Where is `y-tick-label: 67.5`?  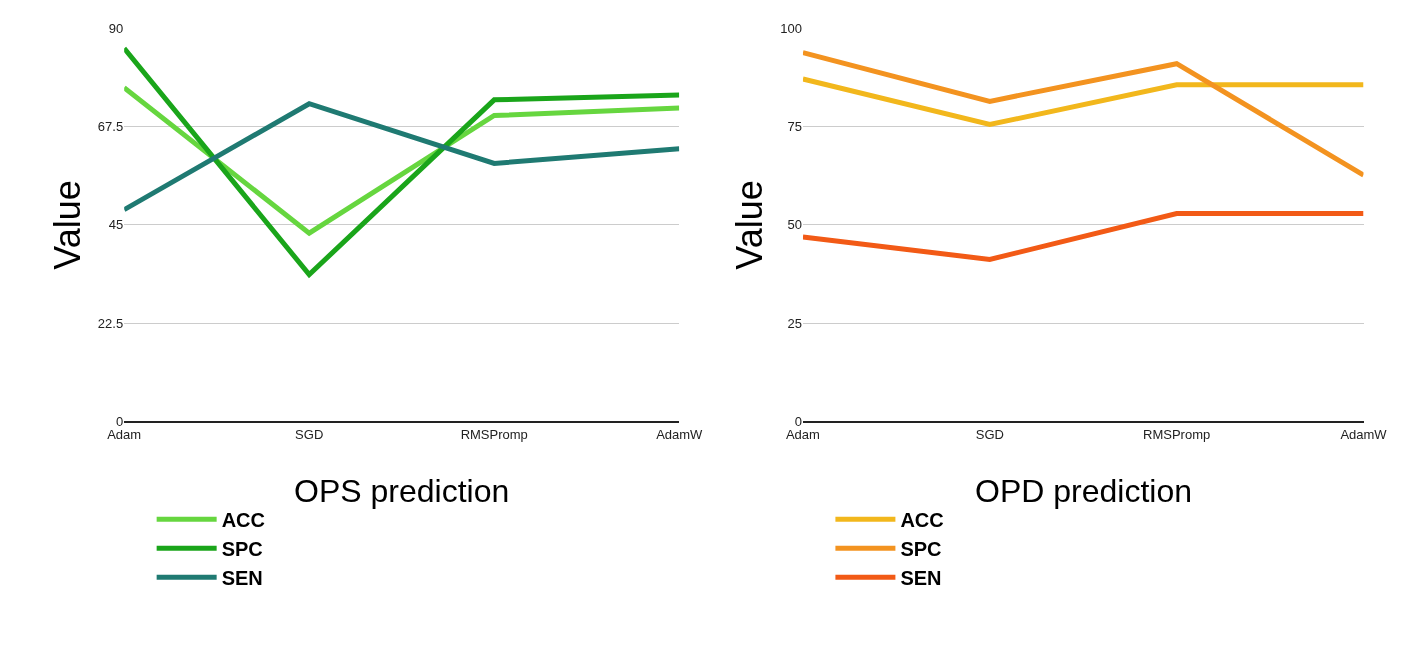 y-tick-label: 67.5 is located at coordinates (110, 127).